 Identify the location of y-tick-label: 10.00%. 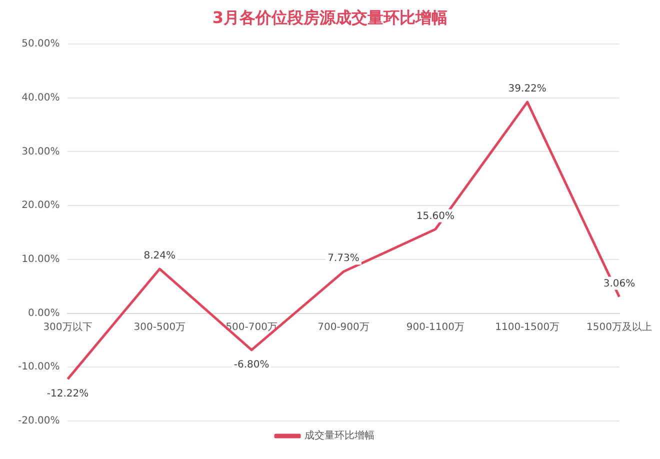
(41, 260).